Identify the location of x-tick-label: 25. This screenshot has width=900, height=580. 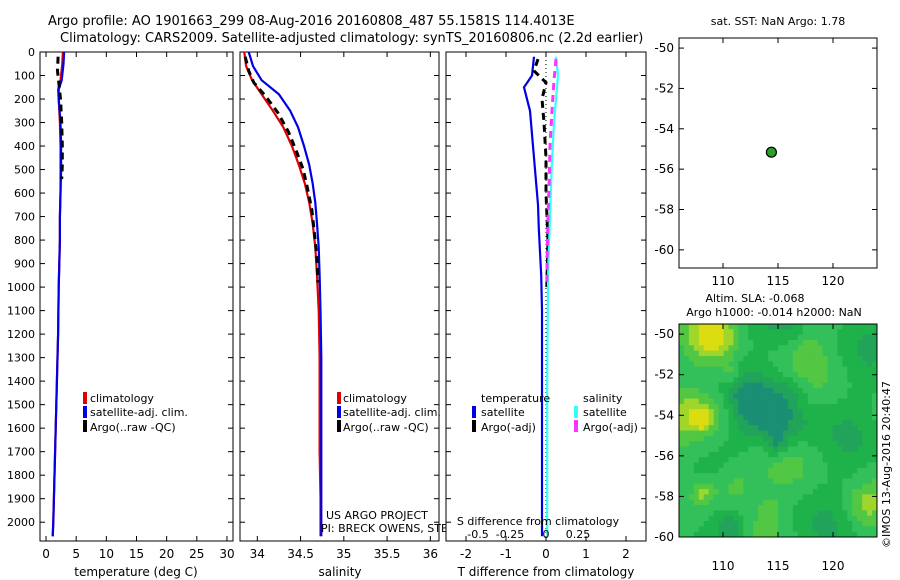
(196, 554).